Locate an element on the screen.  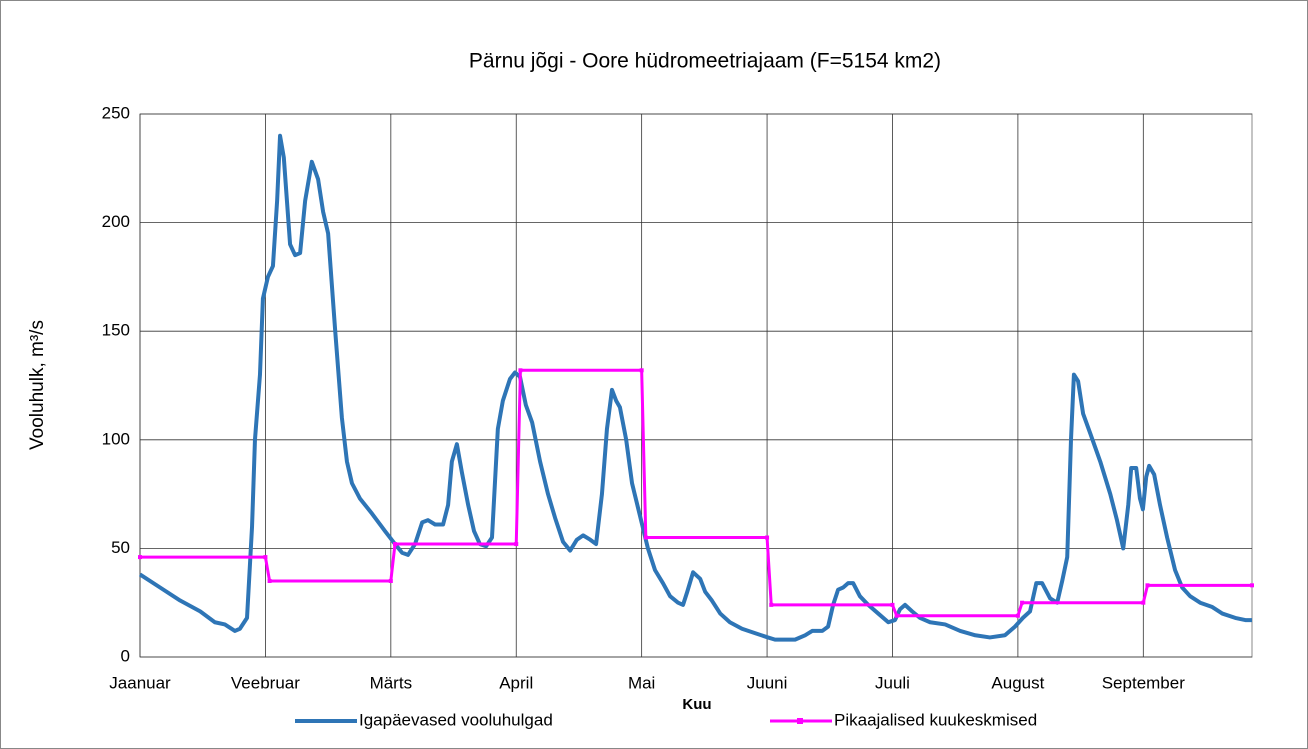
x-tick-label: September is located at coordinates (1143, 682).